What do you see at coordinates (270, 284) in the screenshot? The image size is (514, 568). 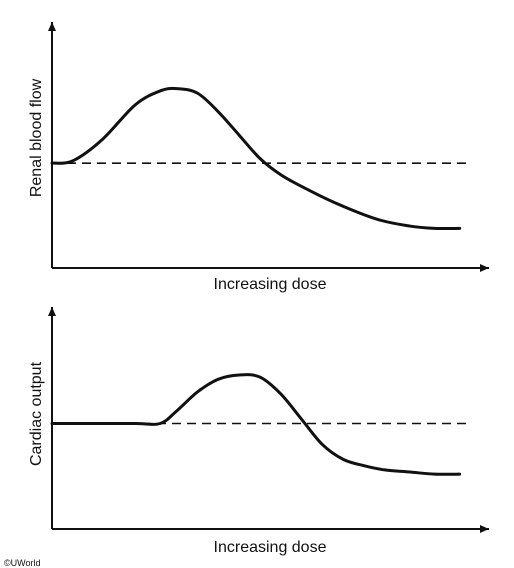 I see `top-x-axis-label: Increasing dose` at bounding box center [270, 284].